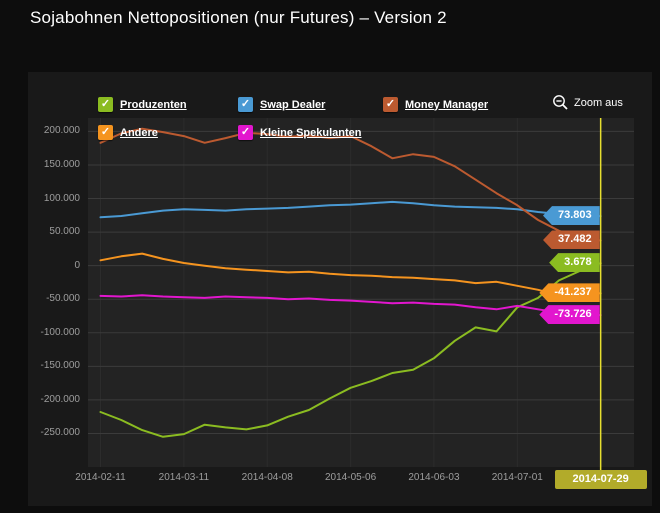  Describe the element at coordinates (569, 293) in the screenshot. I see `value-badge: -41.237` at that location.